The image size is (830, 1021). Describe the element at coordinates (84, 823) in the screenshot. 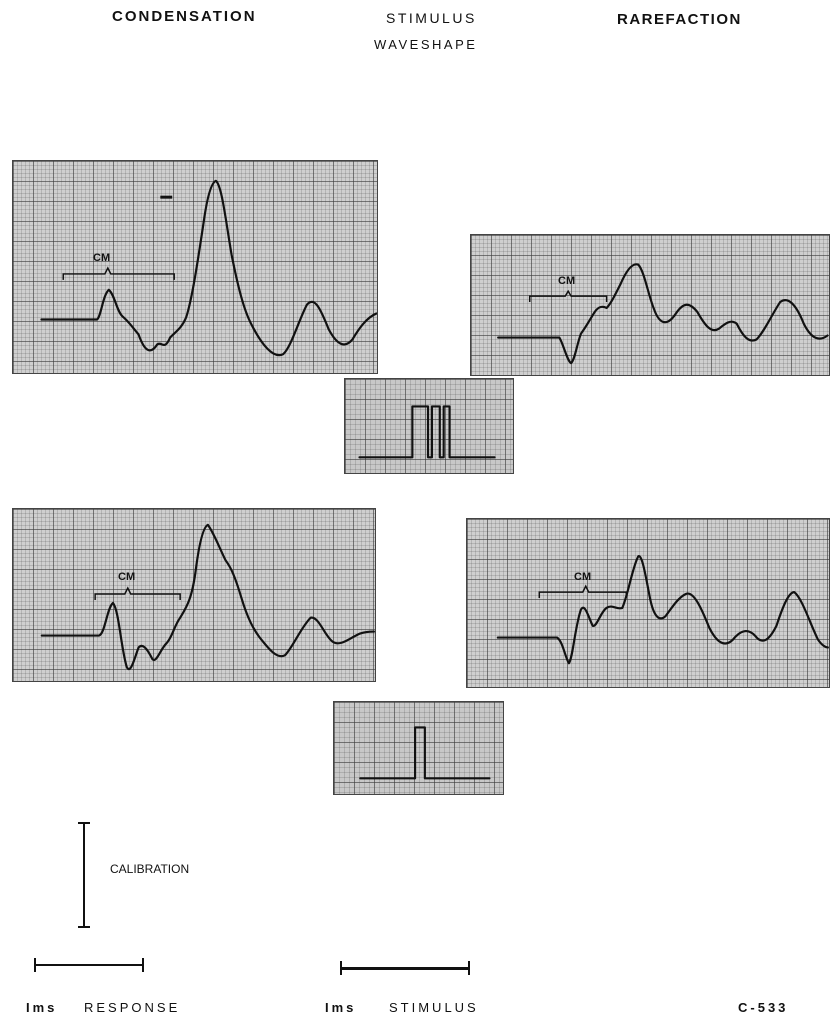

I see `calibration-bar-cap-top` at that location.